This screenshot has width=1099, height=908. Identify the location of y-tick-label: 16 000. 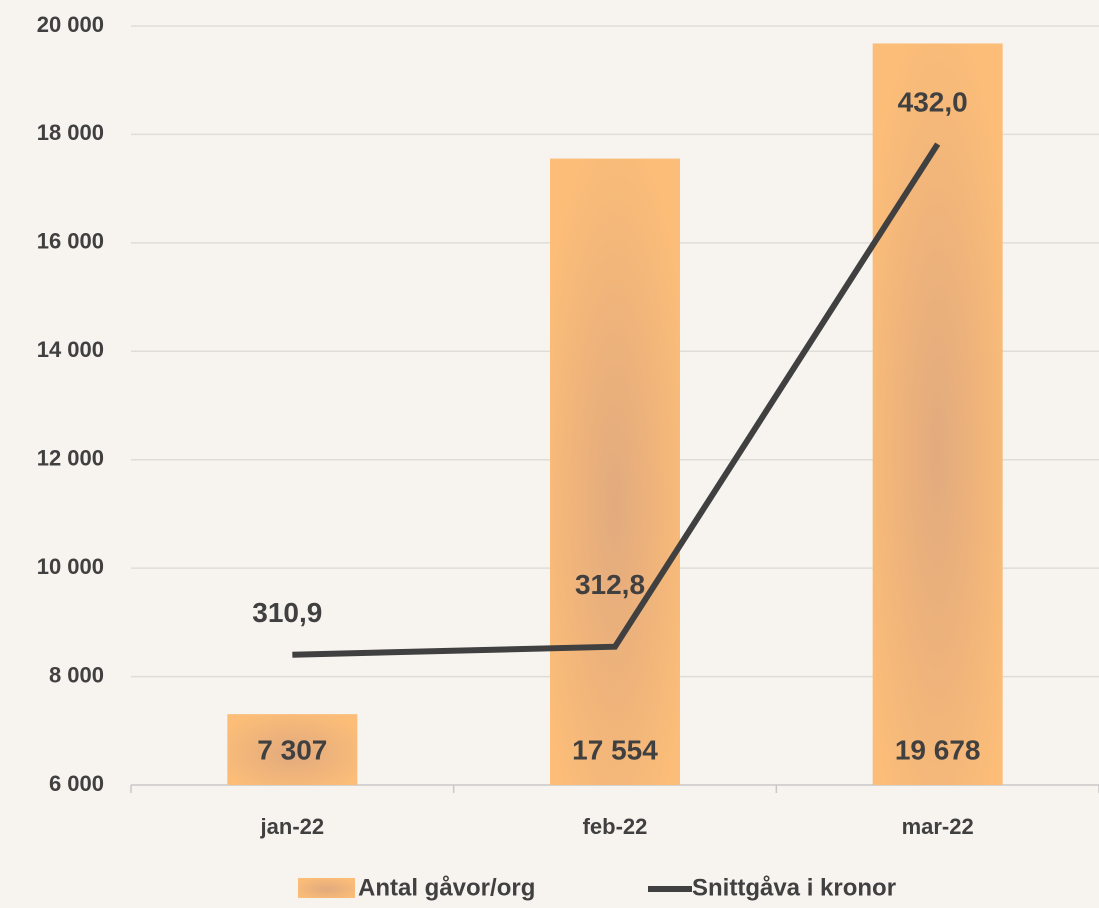
(70, 241).